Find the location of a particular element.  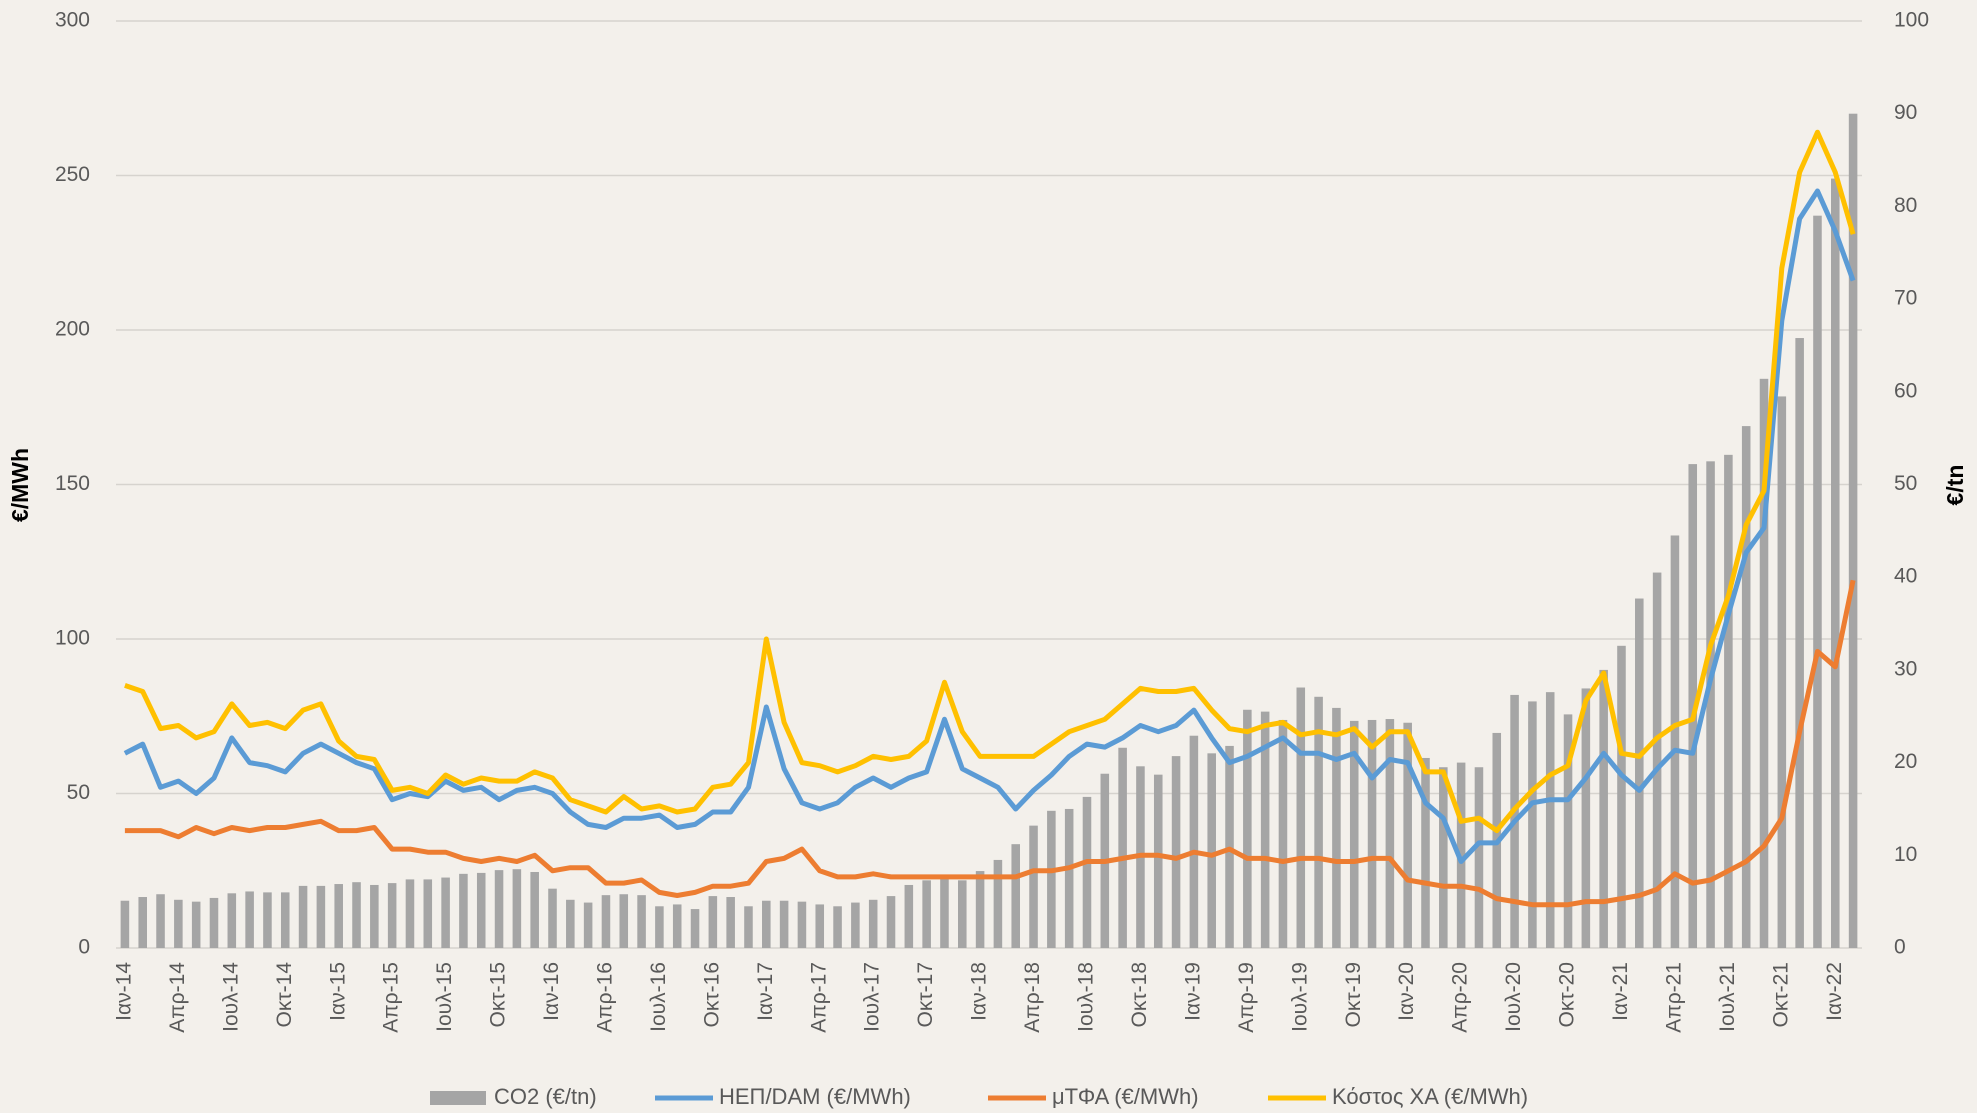

y2-axis-title: €/tn is located at coordinates (1955, 485).